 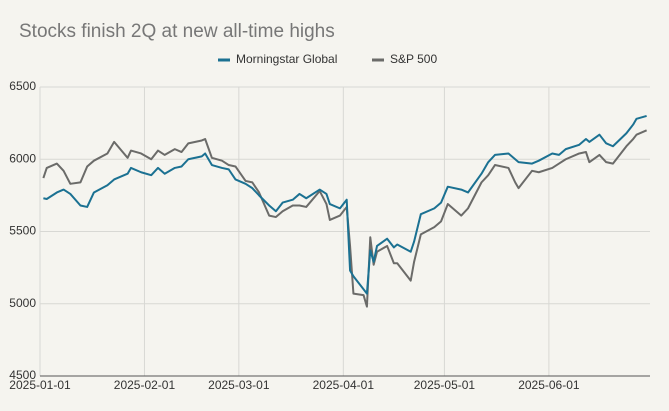 What do you see at coordinates (22, 86) in the screenshot?
I see `y-tick-label: 6500` at bounding box center [22, 86].